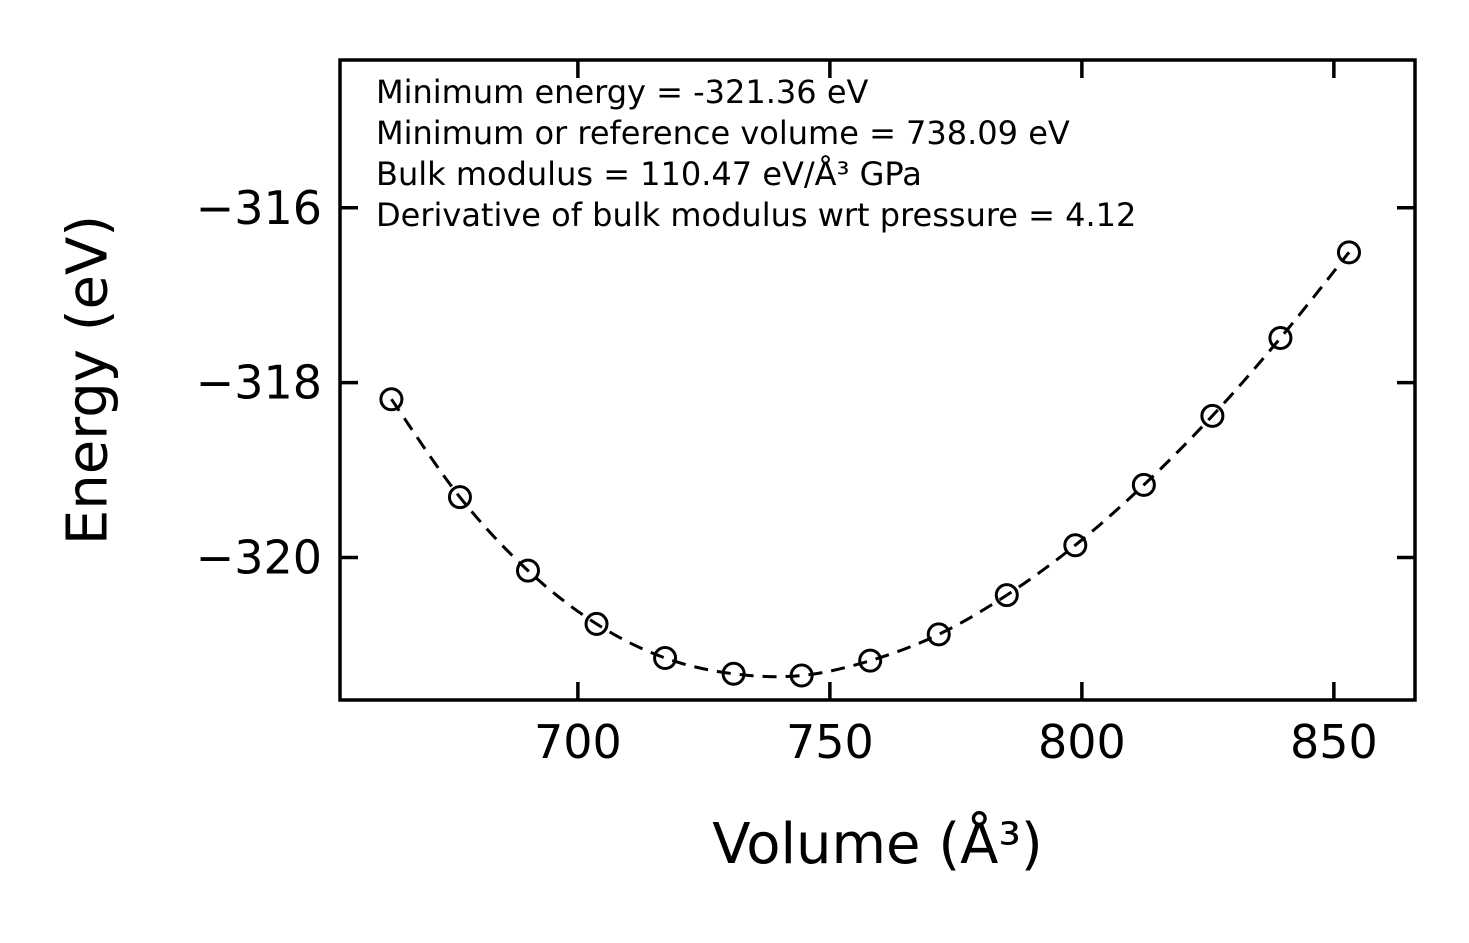 This screenshot has width=1469, height=943. Describe the element at coordinates (1334, 742) in the screenshot. I see `x-tick-label: 850` at that location.